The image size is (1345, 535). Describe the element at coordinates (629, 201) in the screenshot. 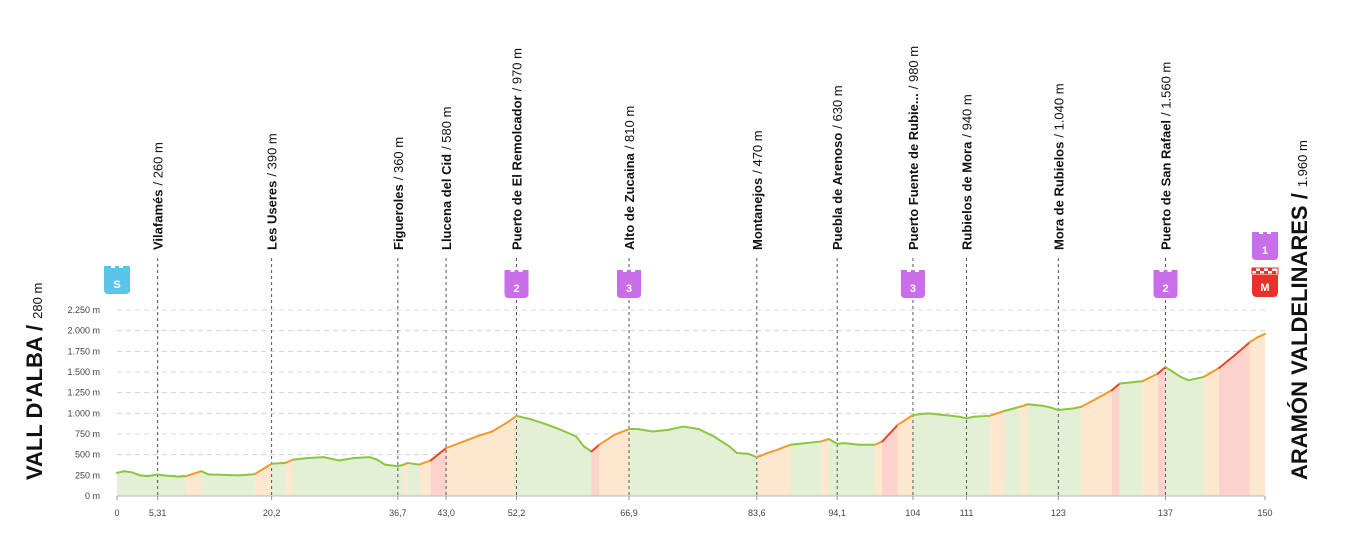

I see `waypoint-name: Alto de Zucaina` at that location.